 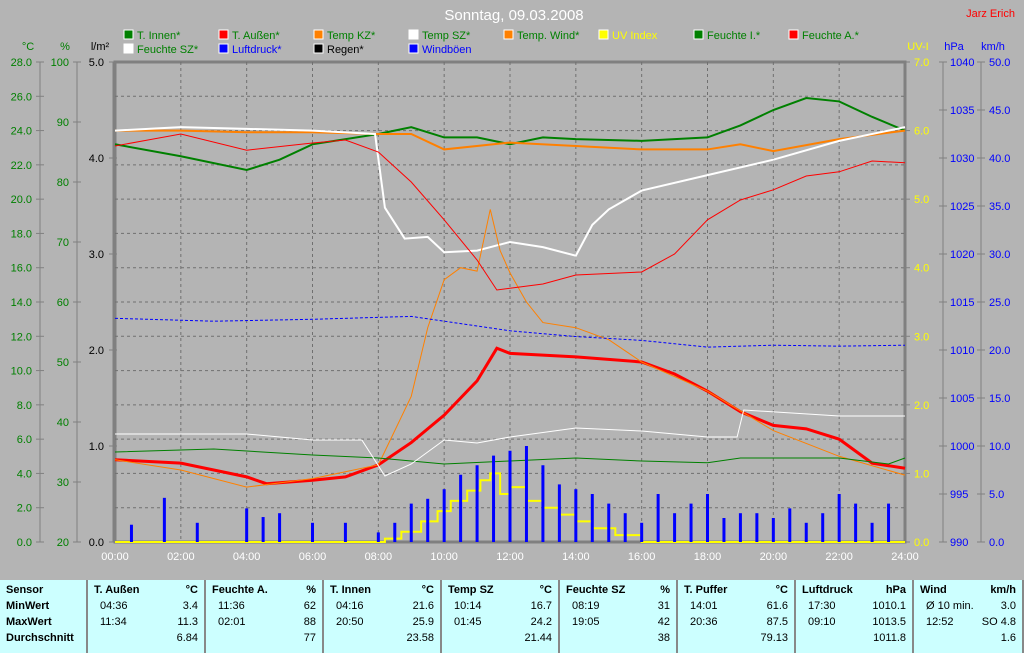 I want to click on x-tick-label: 22:00, so click(x=839, y=557).